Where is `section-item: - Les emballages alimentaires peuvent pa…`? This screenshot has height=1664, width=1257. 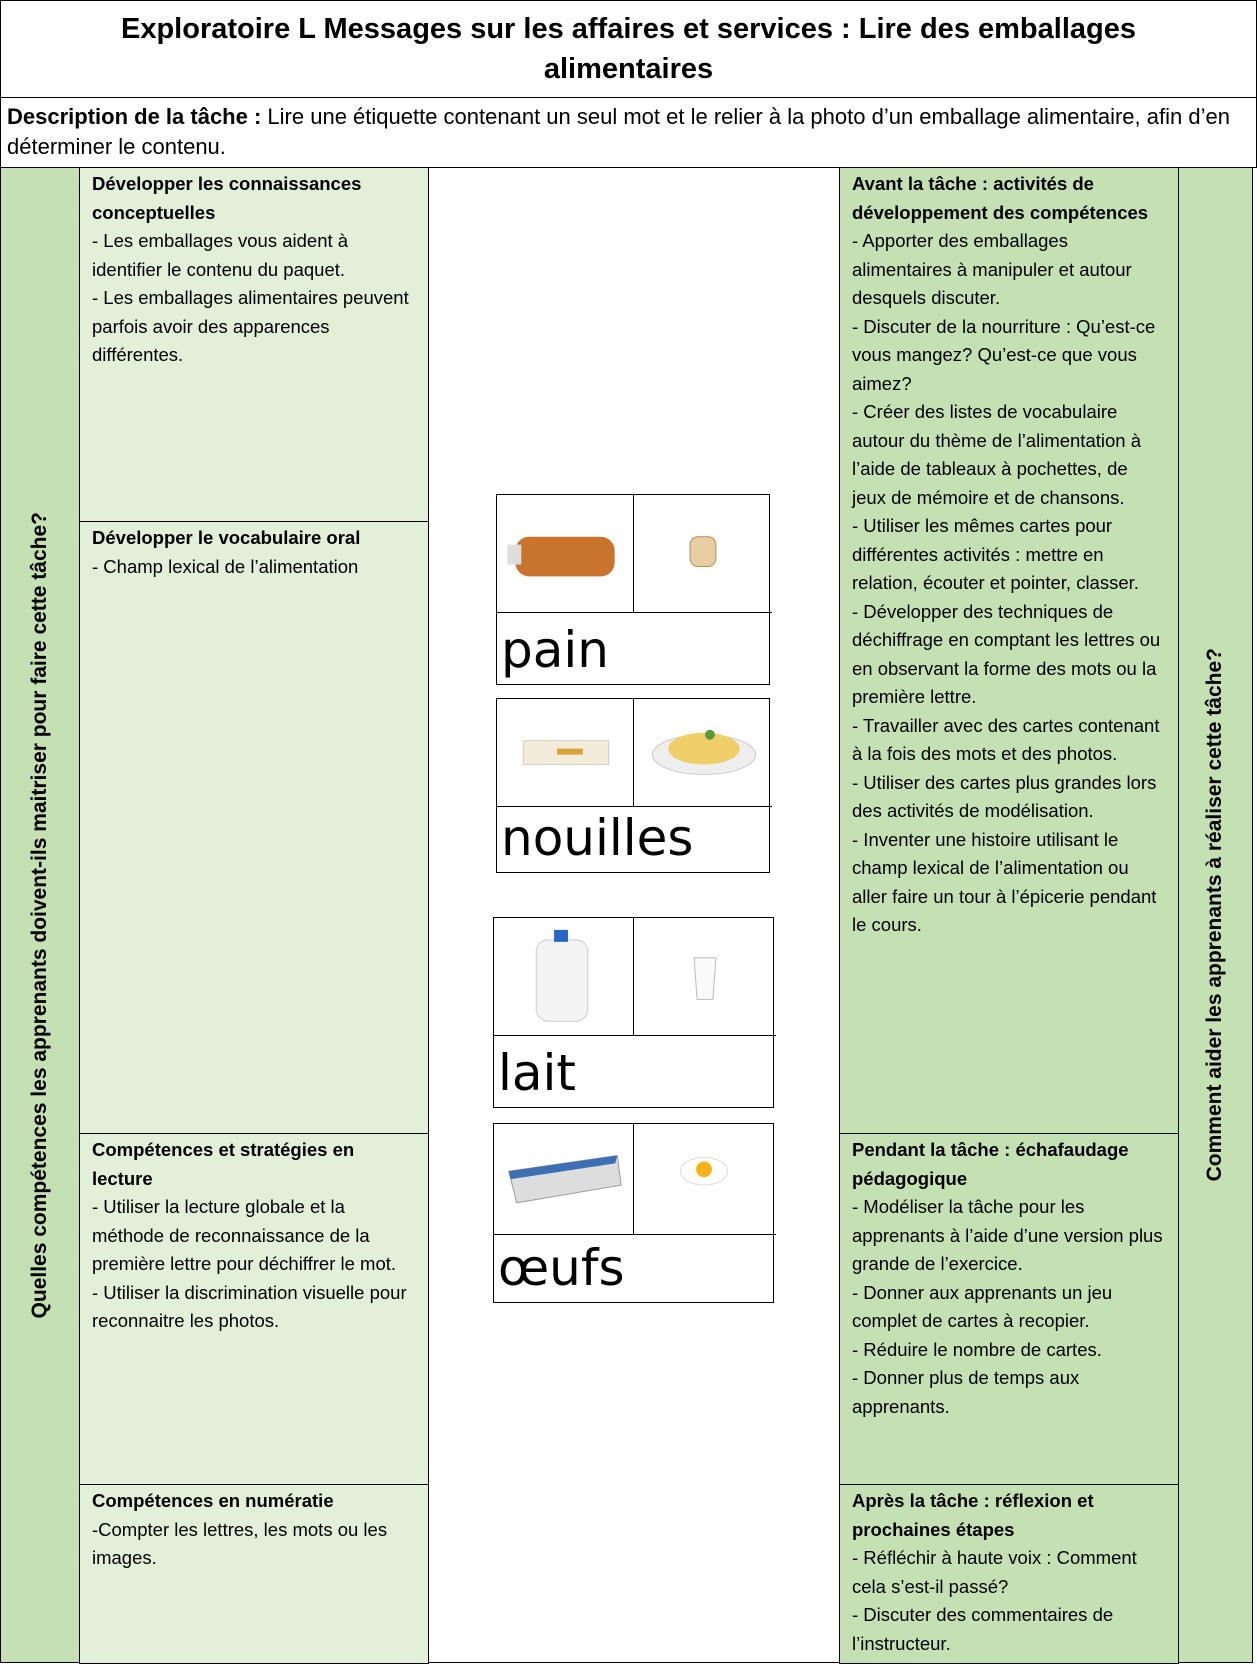
section-item: - Les emballages alimentaires peuvent pa… is located at coordinates (250, 326).